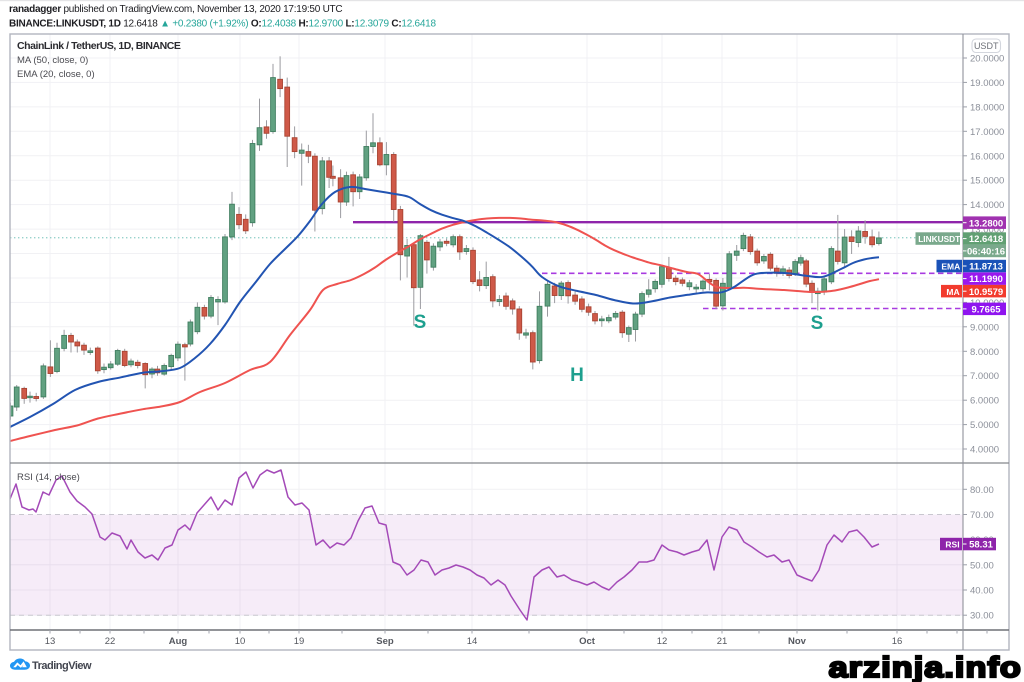 The width and height of the screenshot is (1024, 682). What do you see at coordinates (577, 375) in the screenshot?
I see `svg-text: H` at bounding box center [577, 375].